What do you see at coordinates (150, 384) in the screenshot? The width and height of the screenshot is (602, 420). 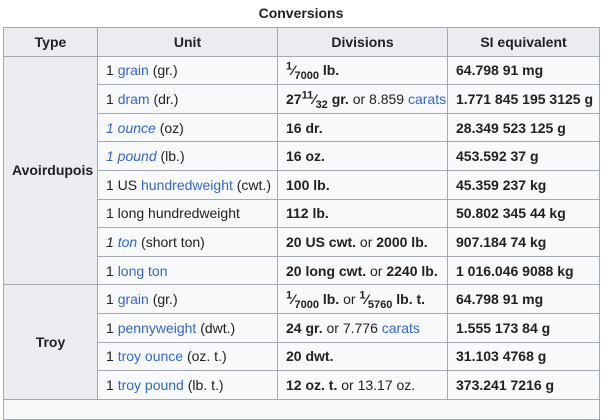 I see `wiki-link: troy pound` at bounding box center [150, 384].